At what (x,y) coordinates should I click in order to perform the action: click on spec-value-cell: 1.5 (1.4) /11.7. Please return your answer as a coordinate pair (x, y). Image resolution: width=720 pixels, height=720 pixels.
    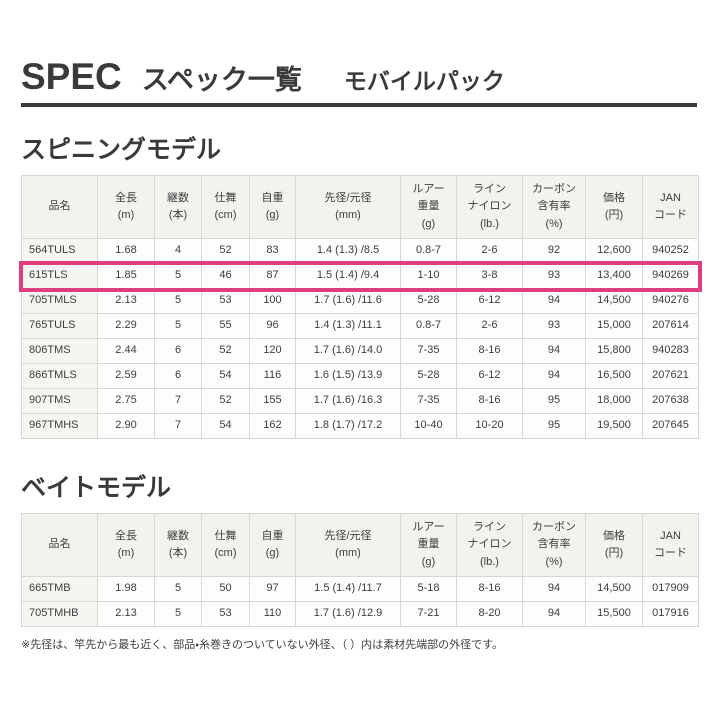
    Looking at the image, I should click on (348, 589).